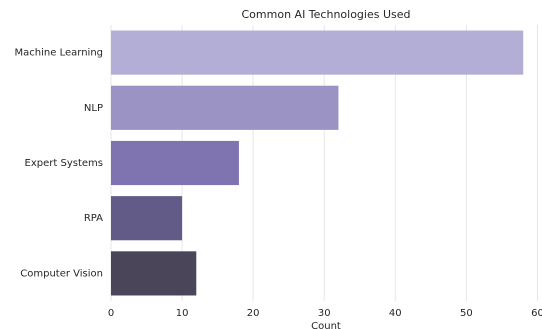  Describe the element at coordinates (253, 313) in the screenshot. I see `x-tick-label: 20` at that location.